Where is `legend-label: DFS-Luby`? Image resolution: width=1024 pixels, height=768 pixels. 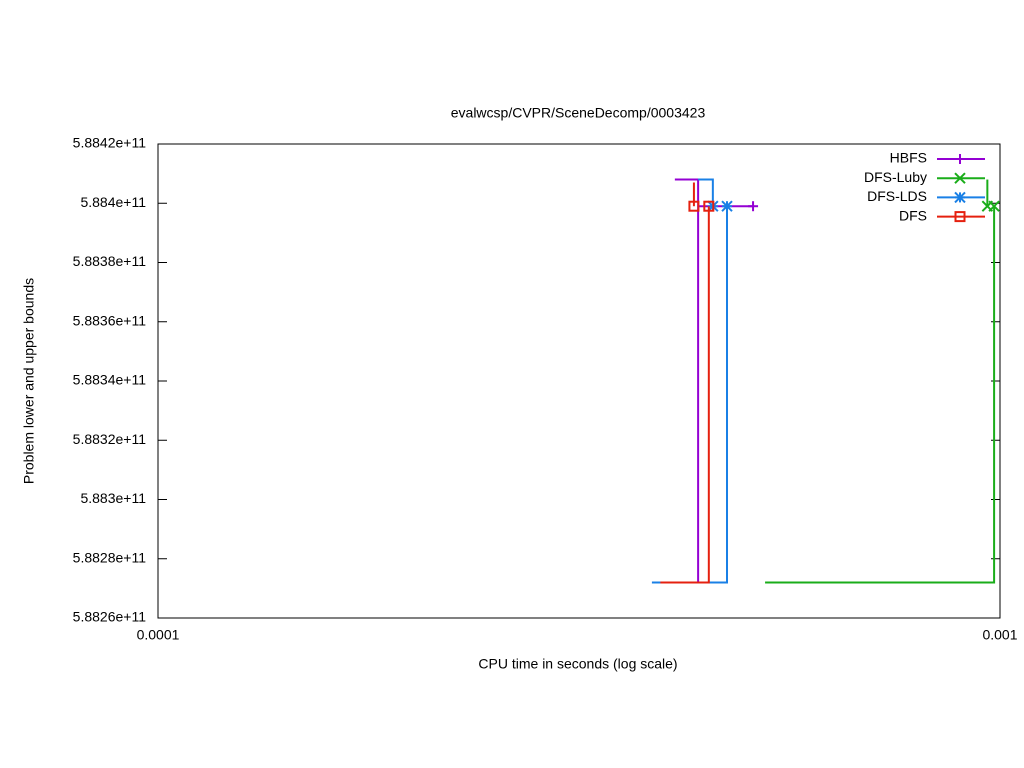
legend-label: DFS-Luby is located at coordinates (895, 177).